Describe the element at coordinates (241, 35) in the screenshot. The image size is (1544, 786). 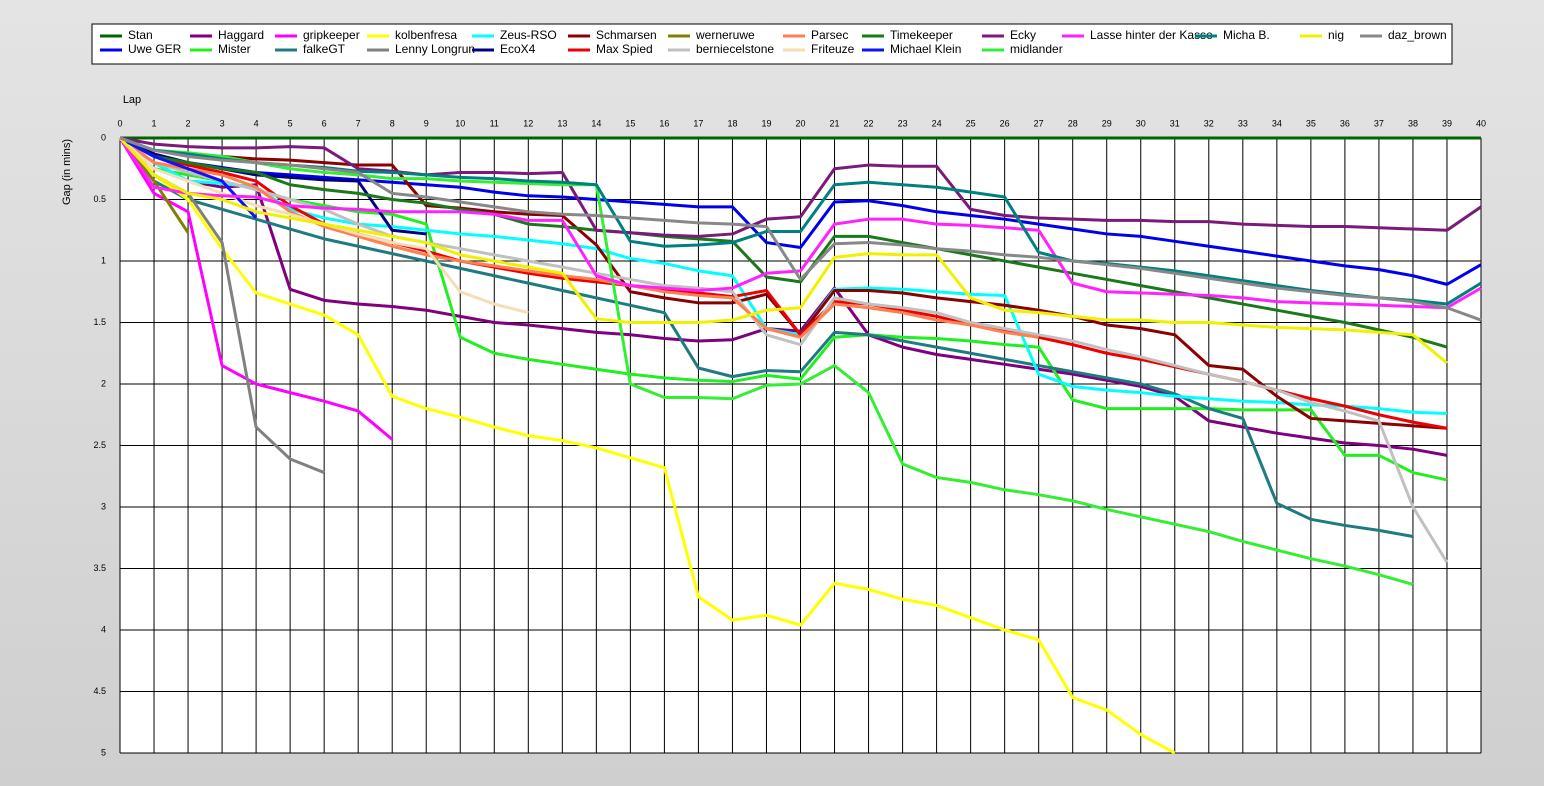
I see `legend-label: Haggard` at that location.